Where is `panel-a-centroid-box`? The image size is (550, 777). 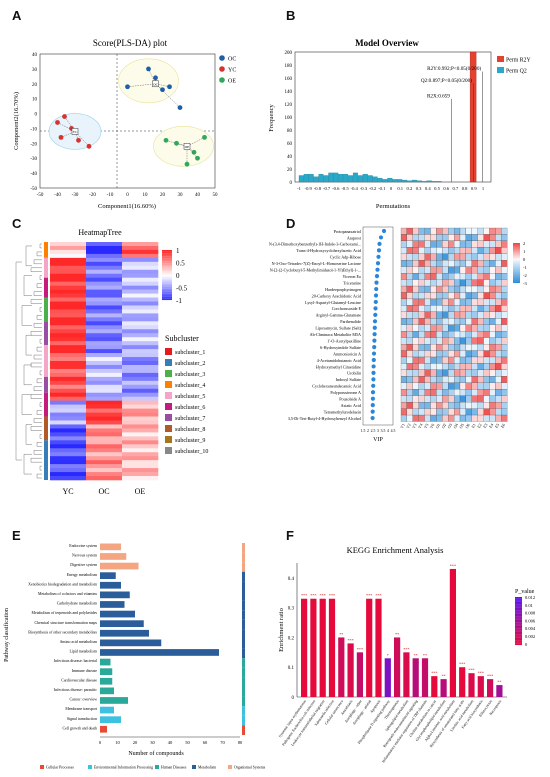
panel-a-centroid-box is located at coordinates (187, 146).